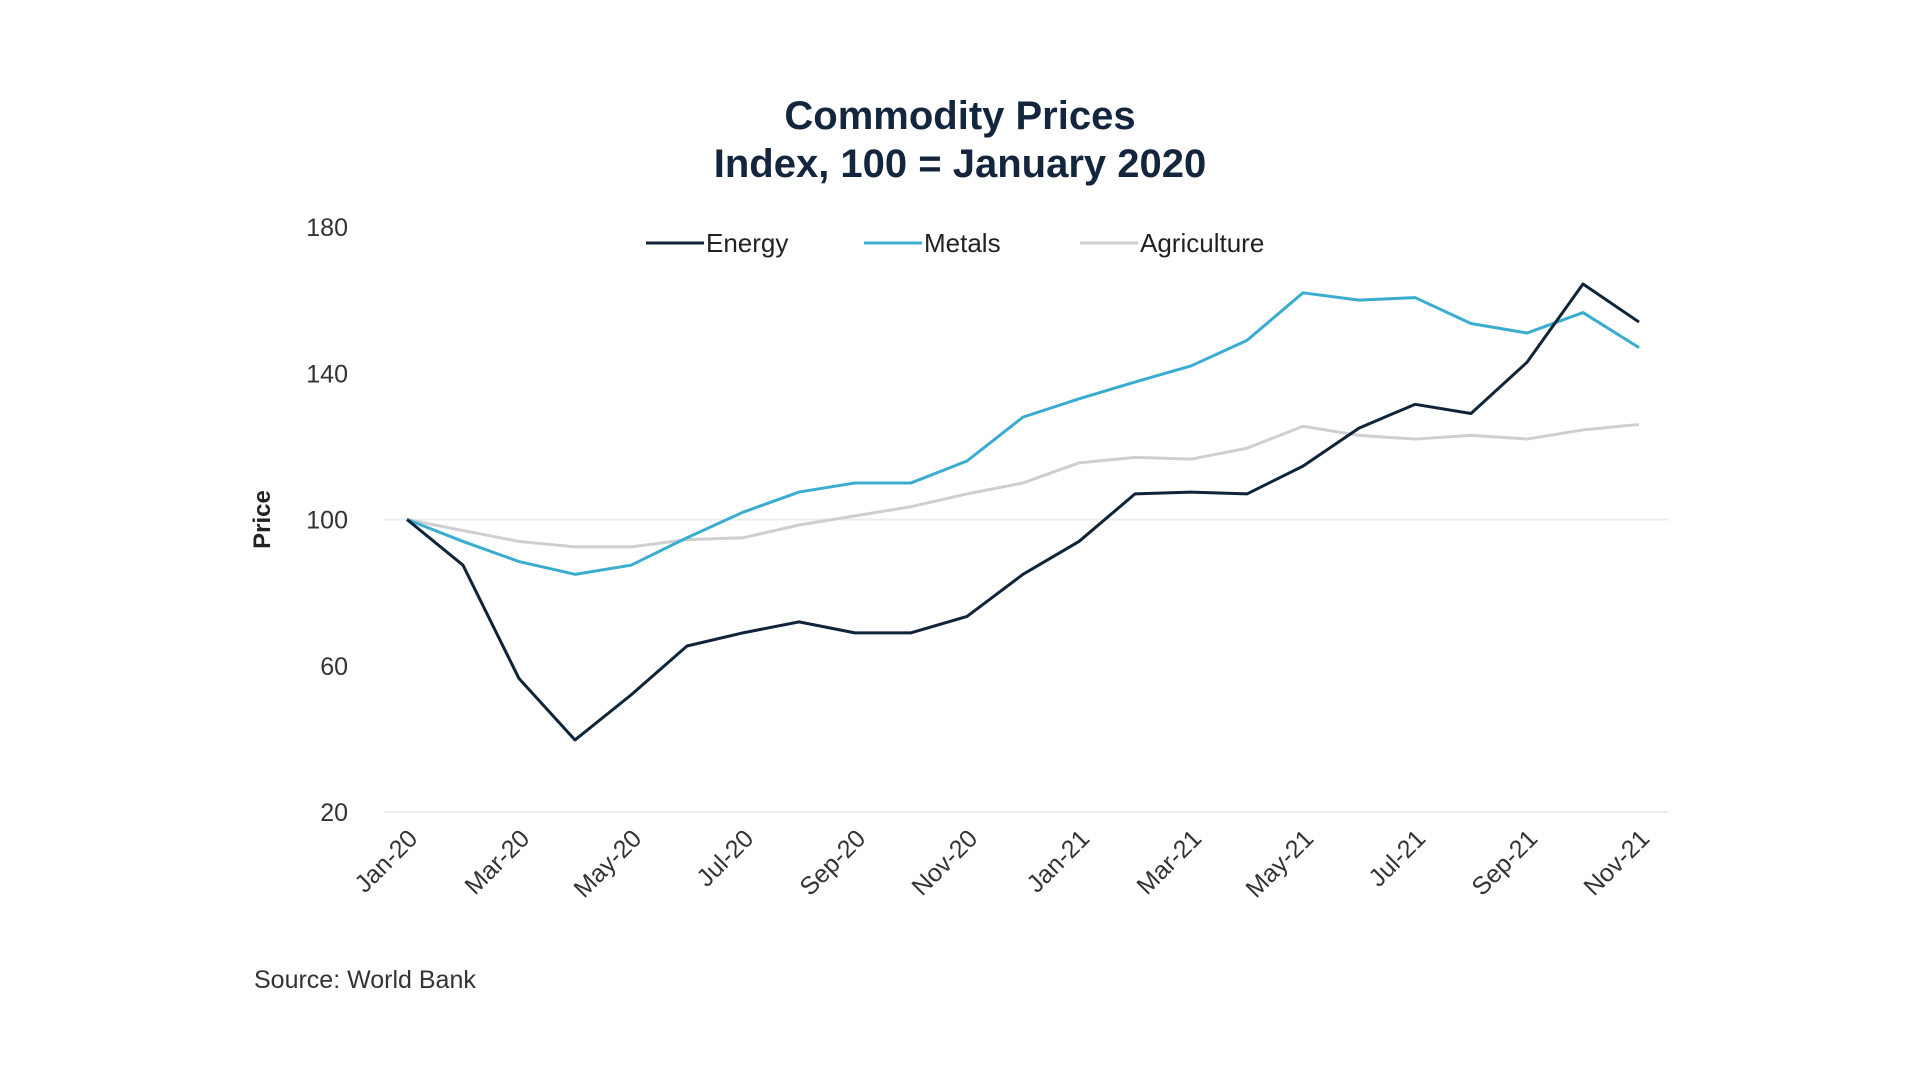 The width and height of the screenshot is (1920, 1072). I want to click on x-tick-label: Mar-21, so click(1169, 862).